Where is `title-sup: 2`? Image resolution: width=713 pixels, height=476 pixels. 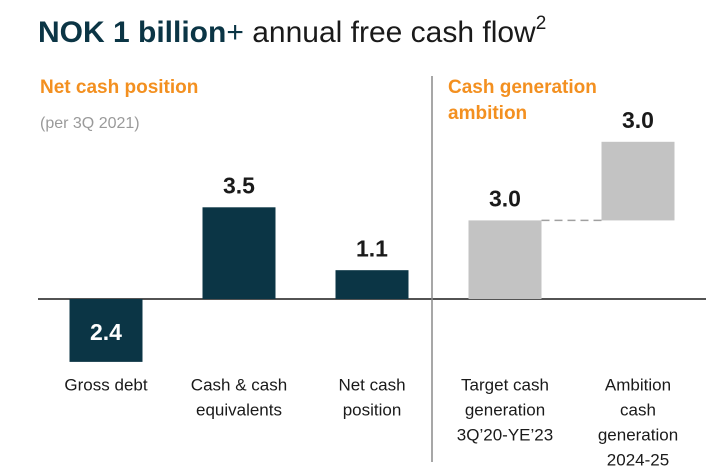 title-sup: 2 is located at coordinates (541, 23).